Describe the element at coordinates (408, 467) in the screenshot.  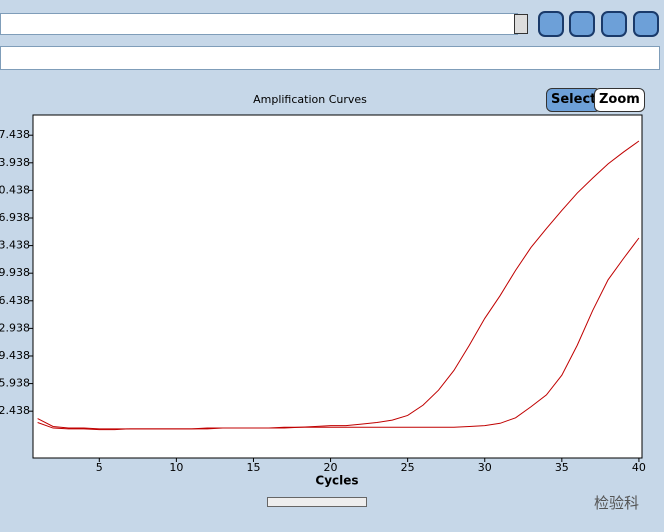
I see `x-tick-label: 25` at that location.